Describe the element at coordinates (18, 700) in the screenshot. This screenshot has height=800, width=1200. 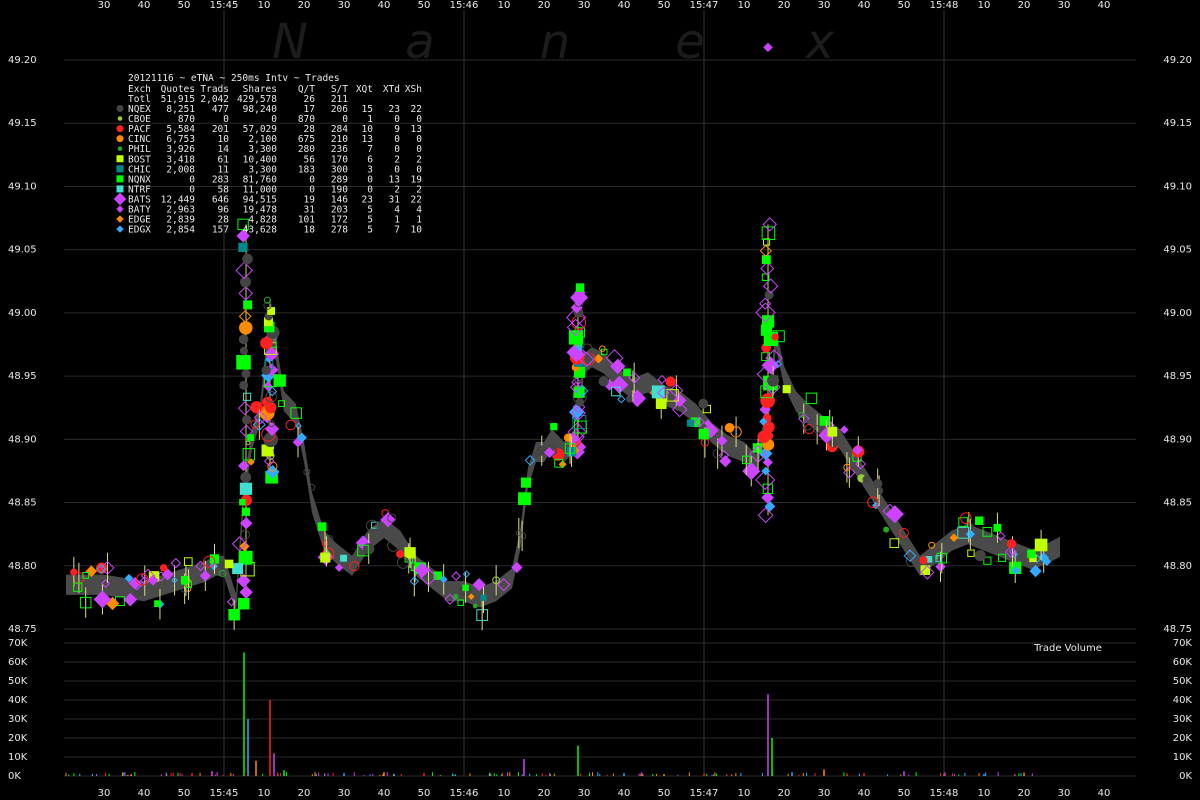
I see `volume-tick-label-left: 40K` at that location.